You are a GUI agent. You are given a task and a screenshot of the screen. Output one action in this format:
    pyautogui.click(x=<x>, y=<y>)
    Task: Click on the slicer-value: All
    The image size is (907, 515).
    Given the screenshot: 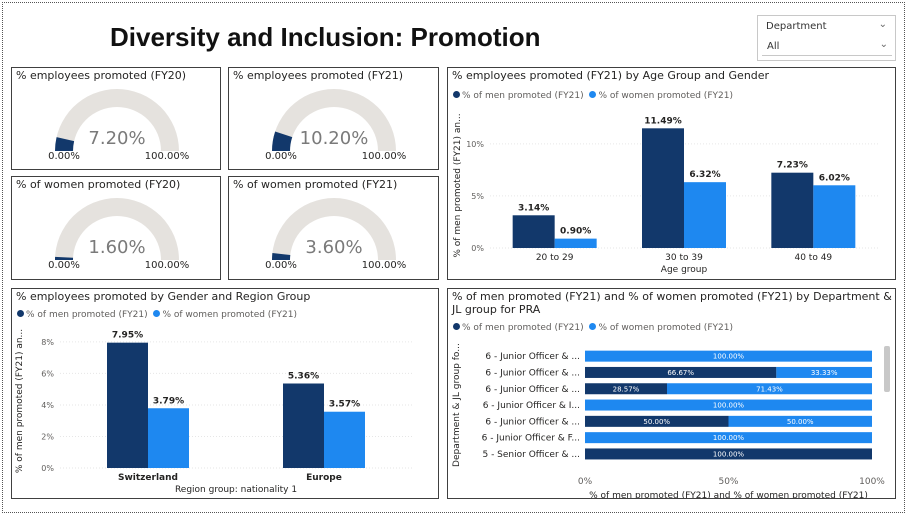 What is the action you would take?
    pyautogui.click(x=773, y=46)
    